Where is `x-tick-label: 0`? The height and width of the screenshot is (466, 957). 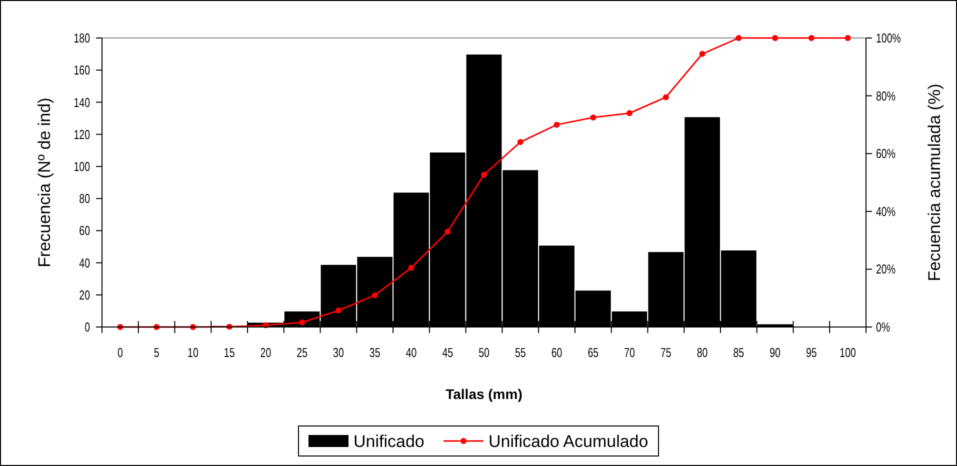
x-tick-label: 0 is located at coordinates (120, 353).